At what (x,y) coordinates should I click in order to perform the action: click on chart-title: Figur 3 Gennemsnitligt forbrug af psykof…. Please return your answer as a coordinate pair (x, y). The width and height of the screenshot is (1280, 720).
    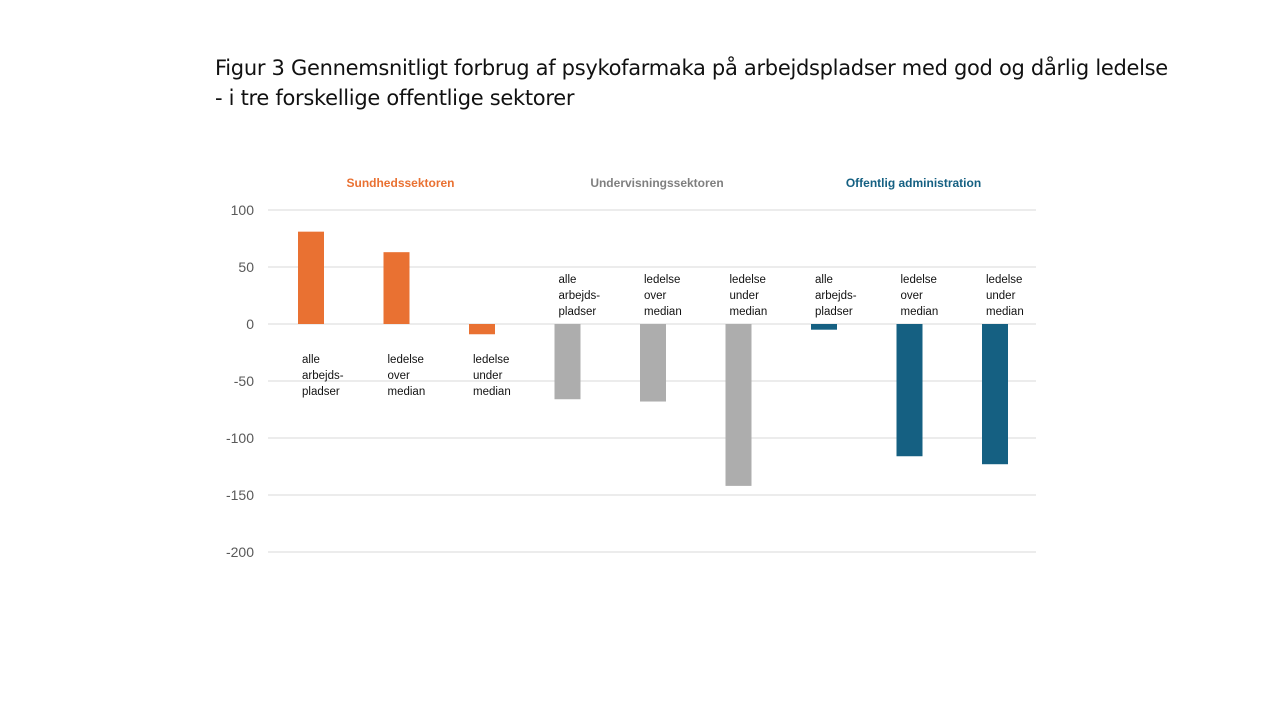
    Looking at the image, I should click on (715, 83).